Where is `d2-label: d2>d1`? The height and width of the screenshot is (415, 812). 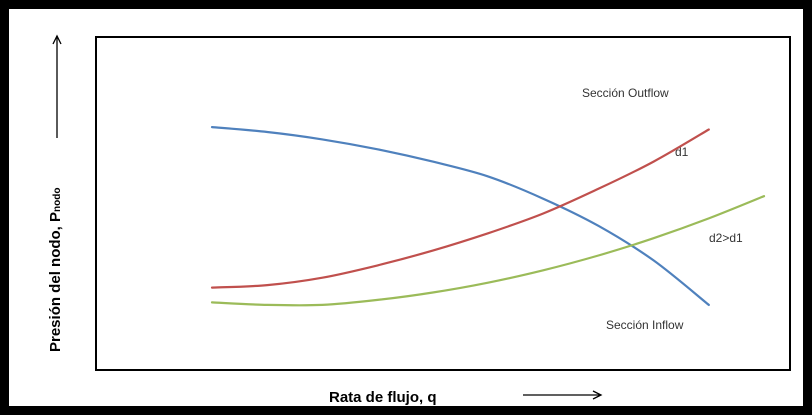
d2-label: d2>d1 is located at coordinates (726, 238).